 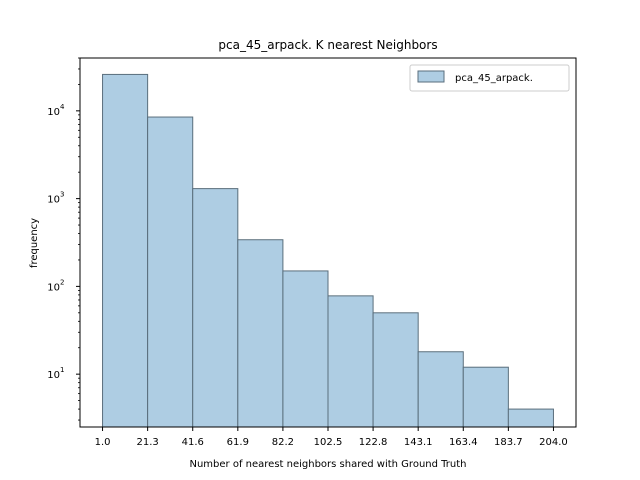 What do you see at coordinates (328, 442) in the screenshot?
I see `x-tick-label: 102.5` at bounding box center [328, 442].